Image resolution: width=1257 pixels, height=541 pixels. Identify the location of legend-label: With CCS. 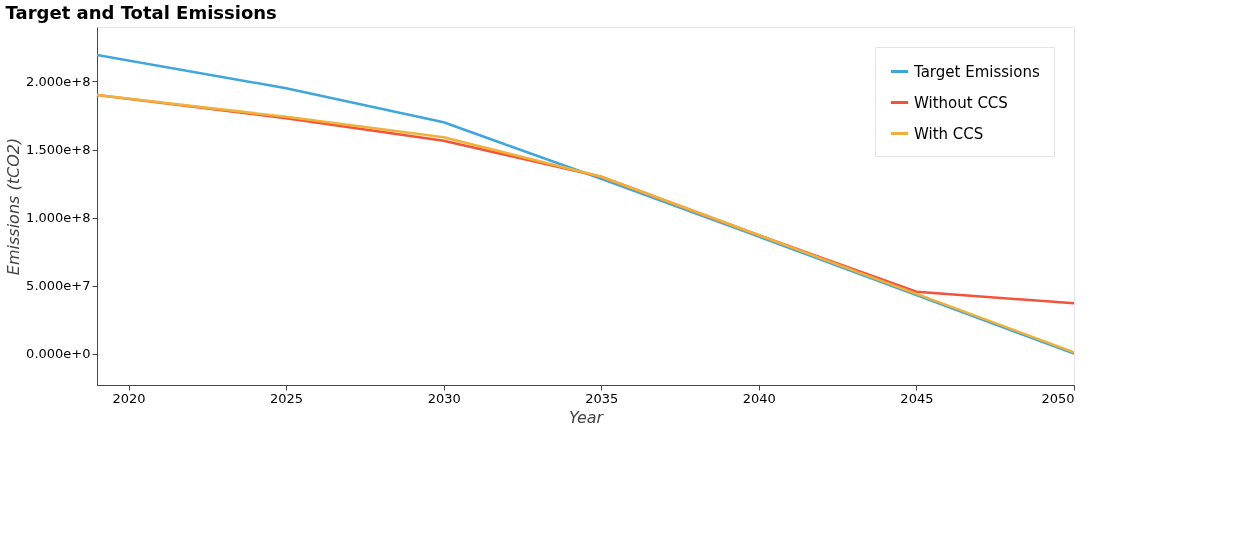
(949, 133).